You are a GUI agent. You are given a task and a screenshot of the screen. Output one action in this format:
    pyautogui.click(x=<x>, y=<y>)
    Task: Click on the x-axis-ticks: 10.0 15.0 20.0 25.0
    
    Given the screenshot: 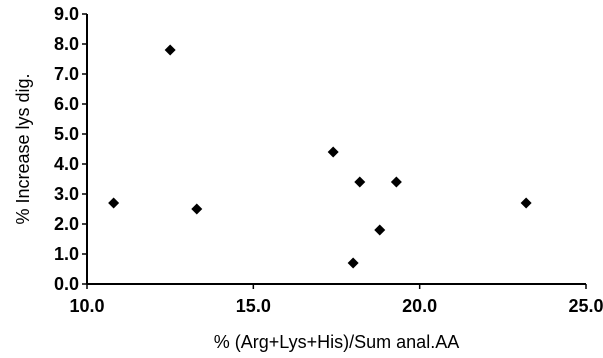 What is the action you would take?
    pyautogui.click(x=336, y=300)
    